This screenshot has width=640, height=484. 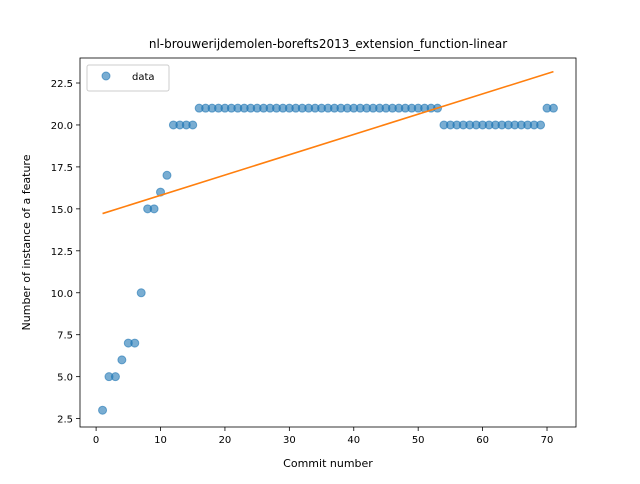 I want to click on y-tick-label: 5.0, so click(x=65, y=378).